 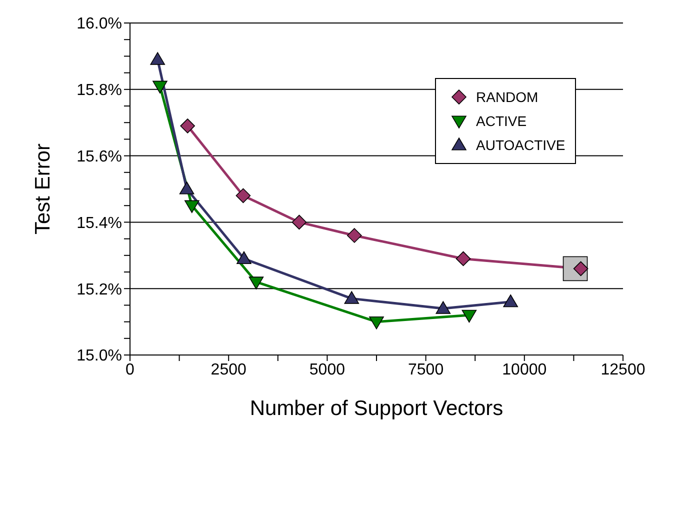 What do you see at coordinates (507, 97) in the screenshot?
I see `legend-label: RANDOM` at bounding box center [507, 97].